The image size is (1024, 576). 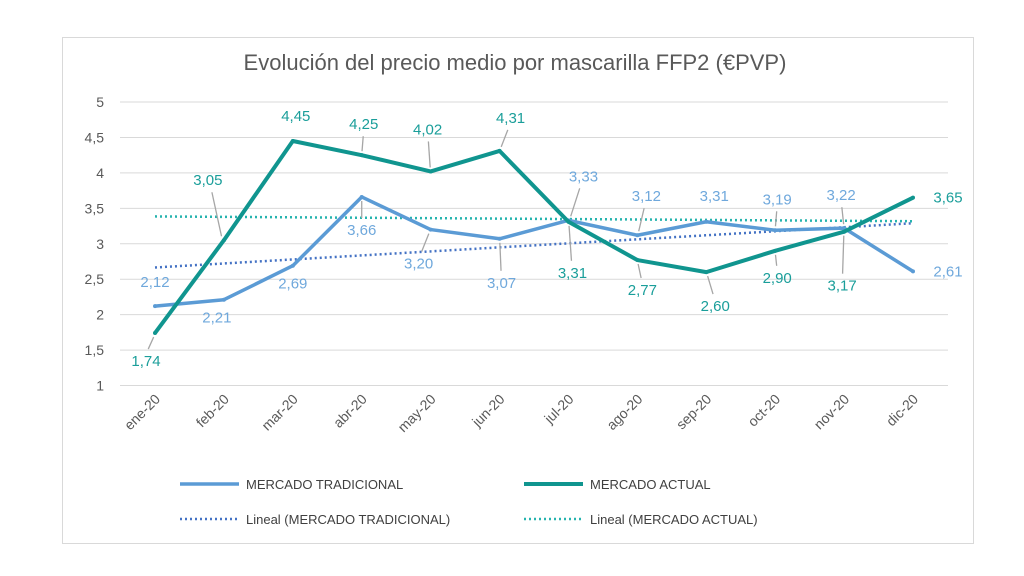 What do you see at coordinates (646, 196) in the screenshot?
I see `data-label: 3,12` at bounding box center [646, 196].